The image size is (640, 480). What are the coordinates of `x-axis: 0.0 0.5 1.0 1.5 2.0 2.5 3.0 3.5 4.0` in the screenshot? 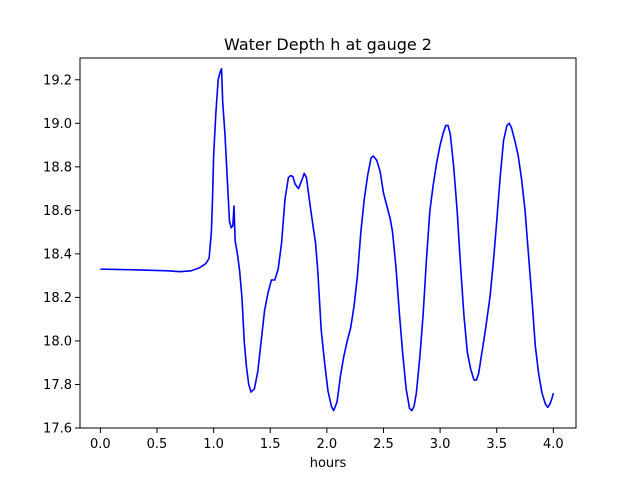 It's located at (327, 440).